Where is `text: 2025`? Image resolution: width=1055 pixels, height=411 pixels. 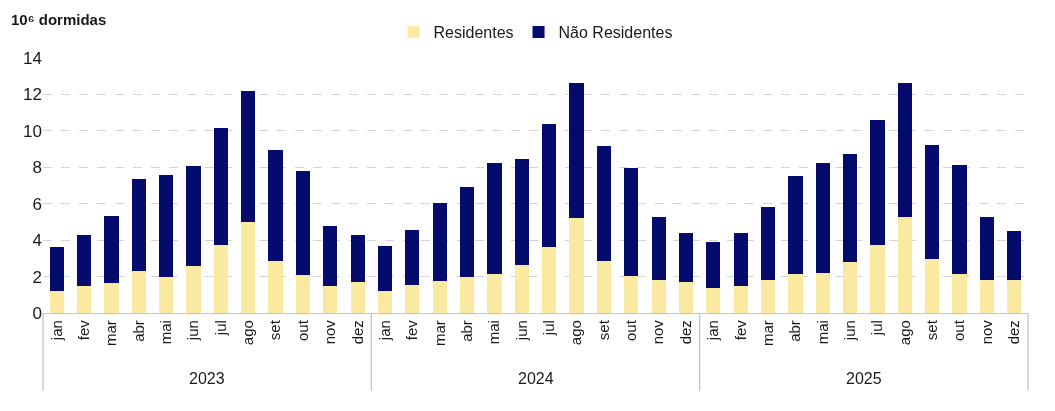
text: 2025 is located at coordinates (864, 378).